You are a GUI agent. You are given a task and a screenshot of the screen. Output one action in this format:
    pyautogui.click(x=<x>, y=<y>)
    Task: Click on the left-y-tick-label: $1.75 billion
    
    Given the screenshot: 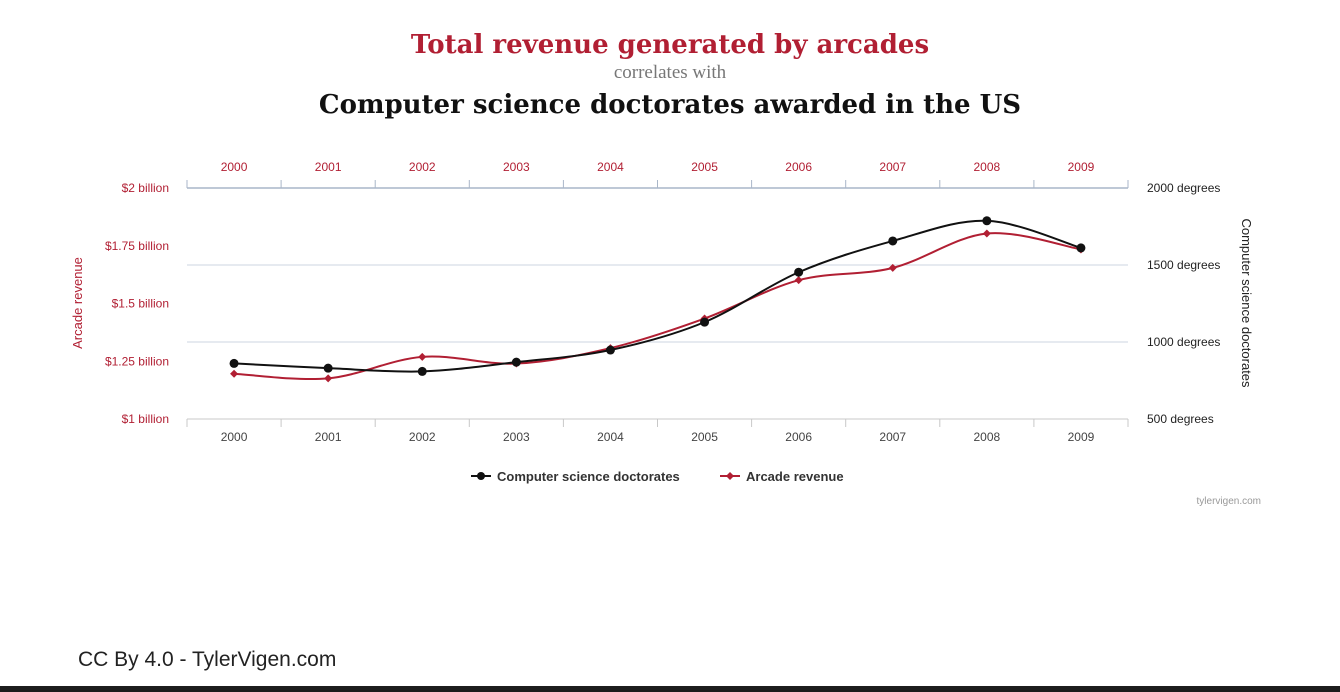 What is the action you would take?
    pyautogui.click(x=137, y=246)
    